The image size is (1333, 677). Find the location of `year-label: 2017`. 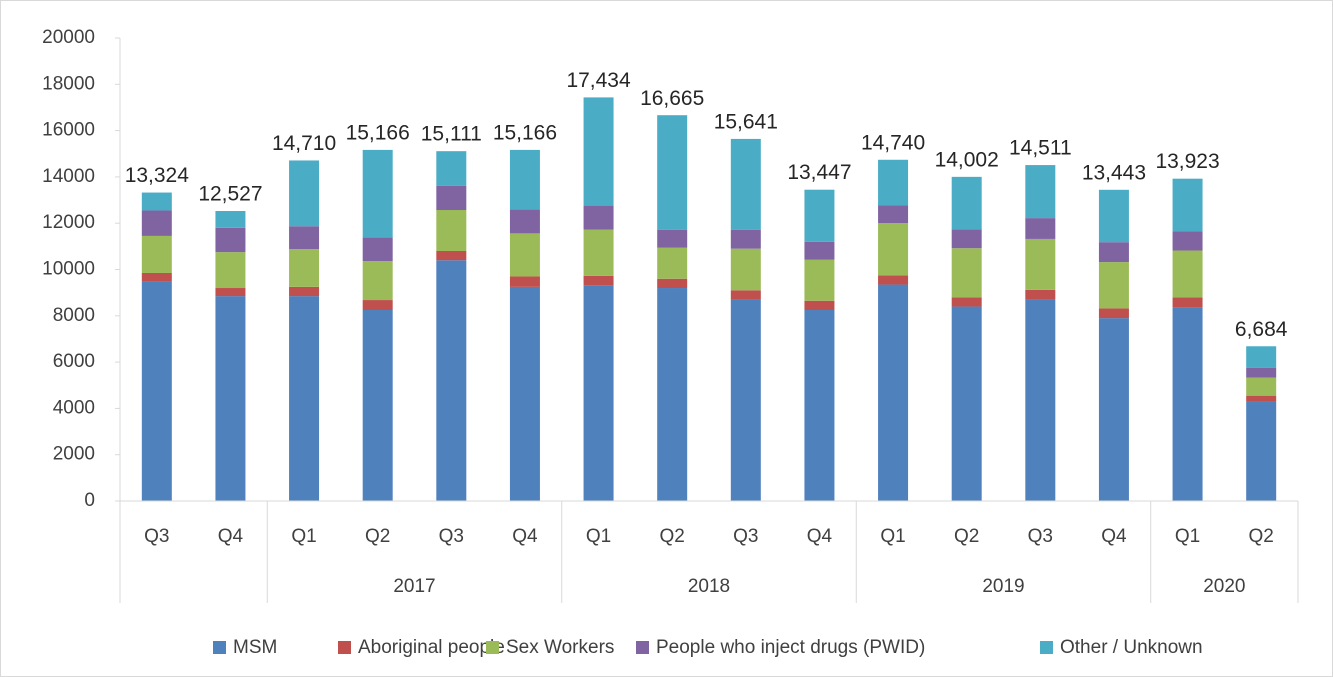

year-label: 2017 is located at coordinates (414, 586).